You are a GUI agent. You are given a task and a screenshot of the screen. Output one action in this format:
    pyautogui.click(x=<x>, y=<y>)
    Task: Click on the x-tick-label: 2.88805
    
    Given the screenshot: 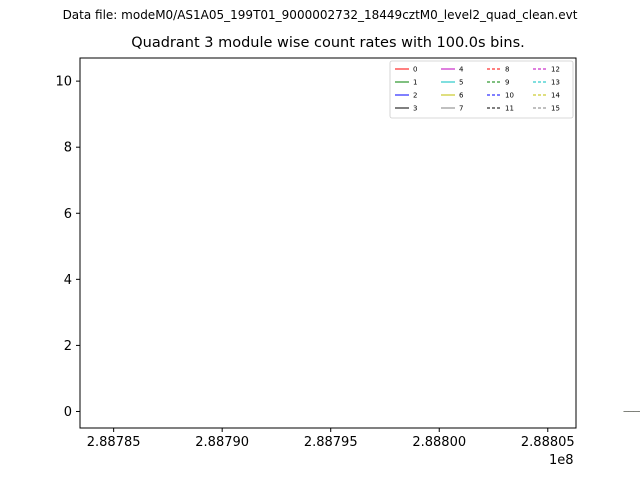 What is the action you would take?
    pyautogui.click(x=548, y=442)
    